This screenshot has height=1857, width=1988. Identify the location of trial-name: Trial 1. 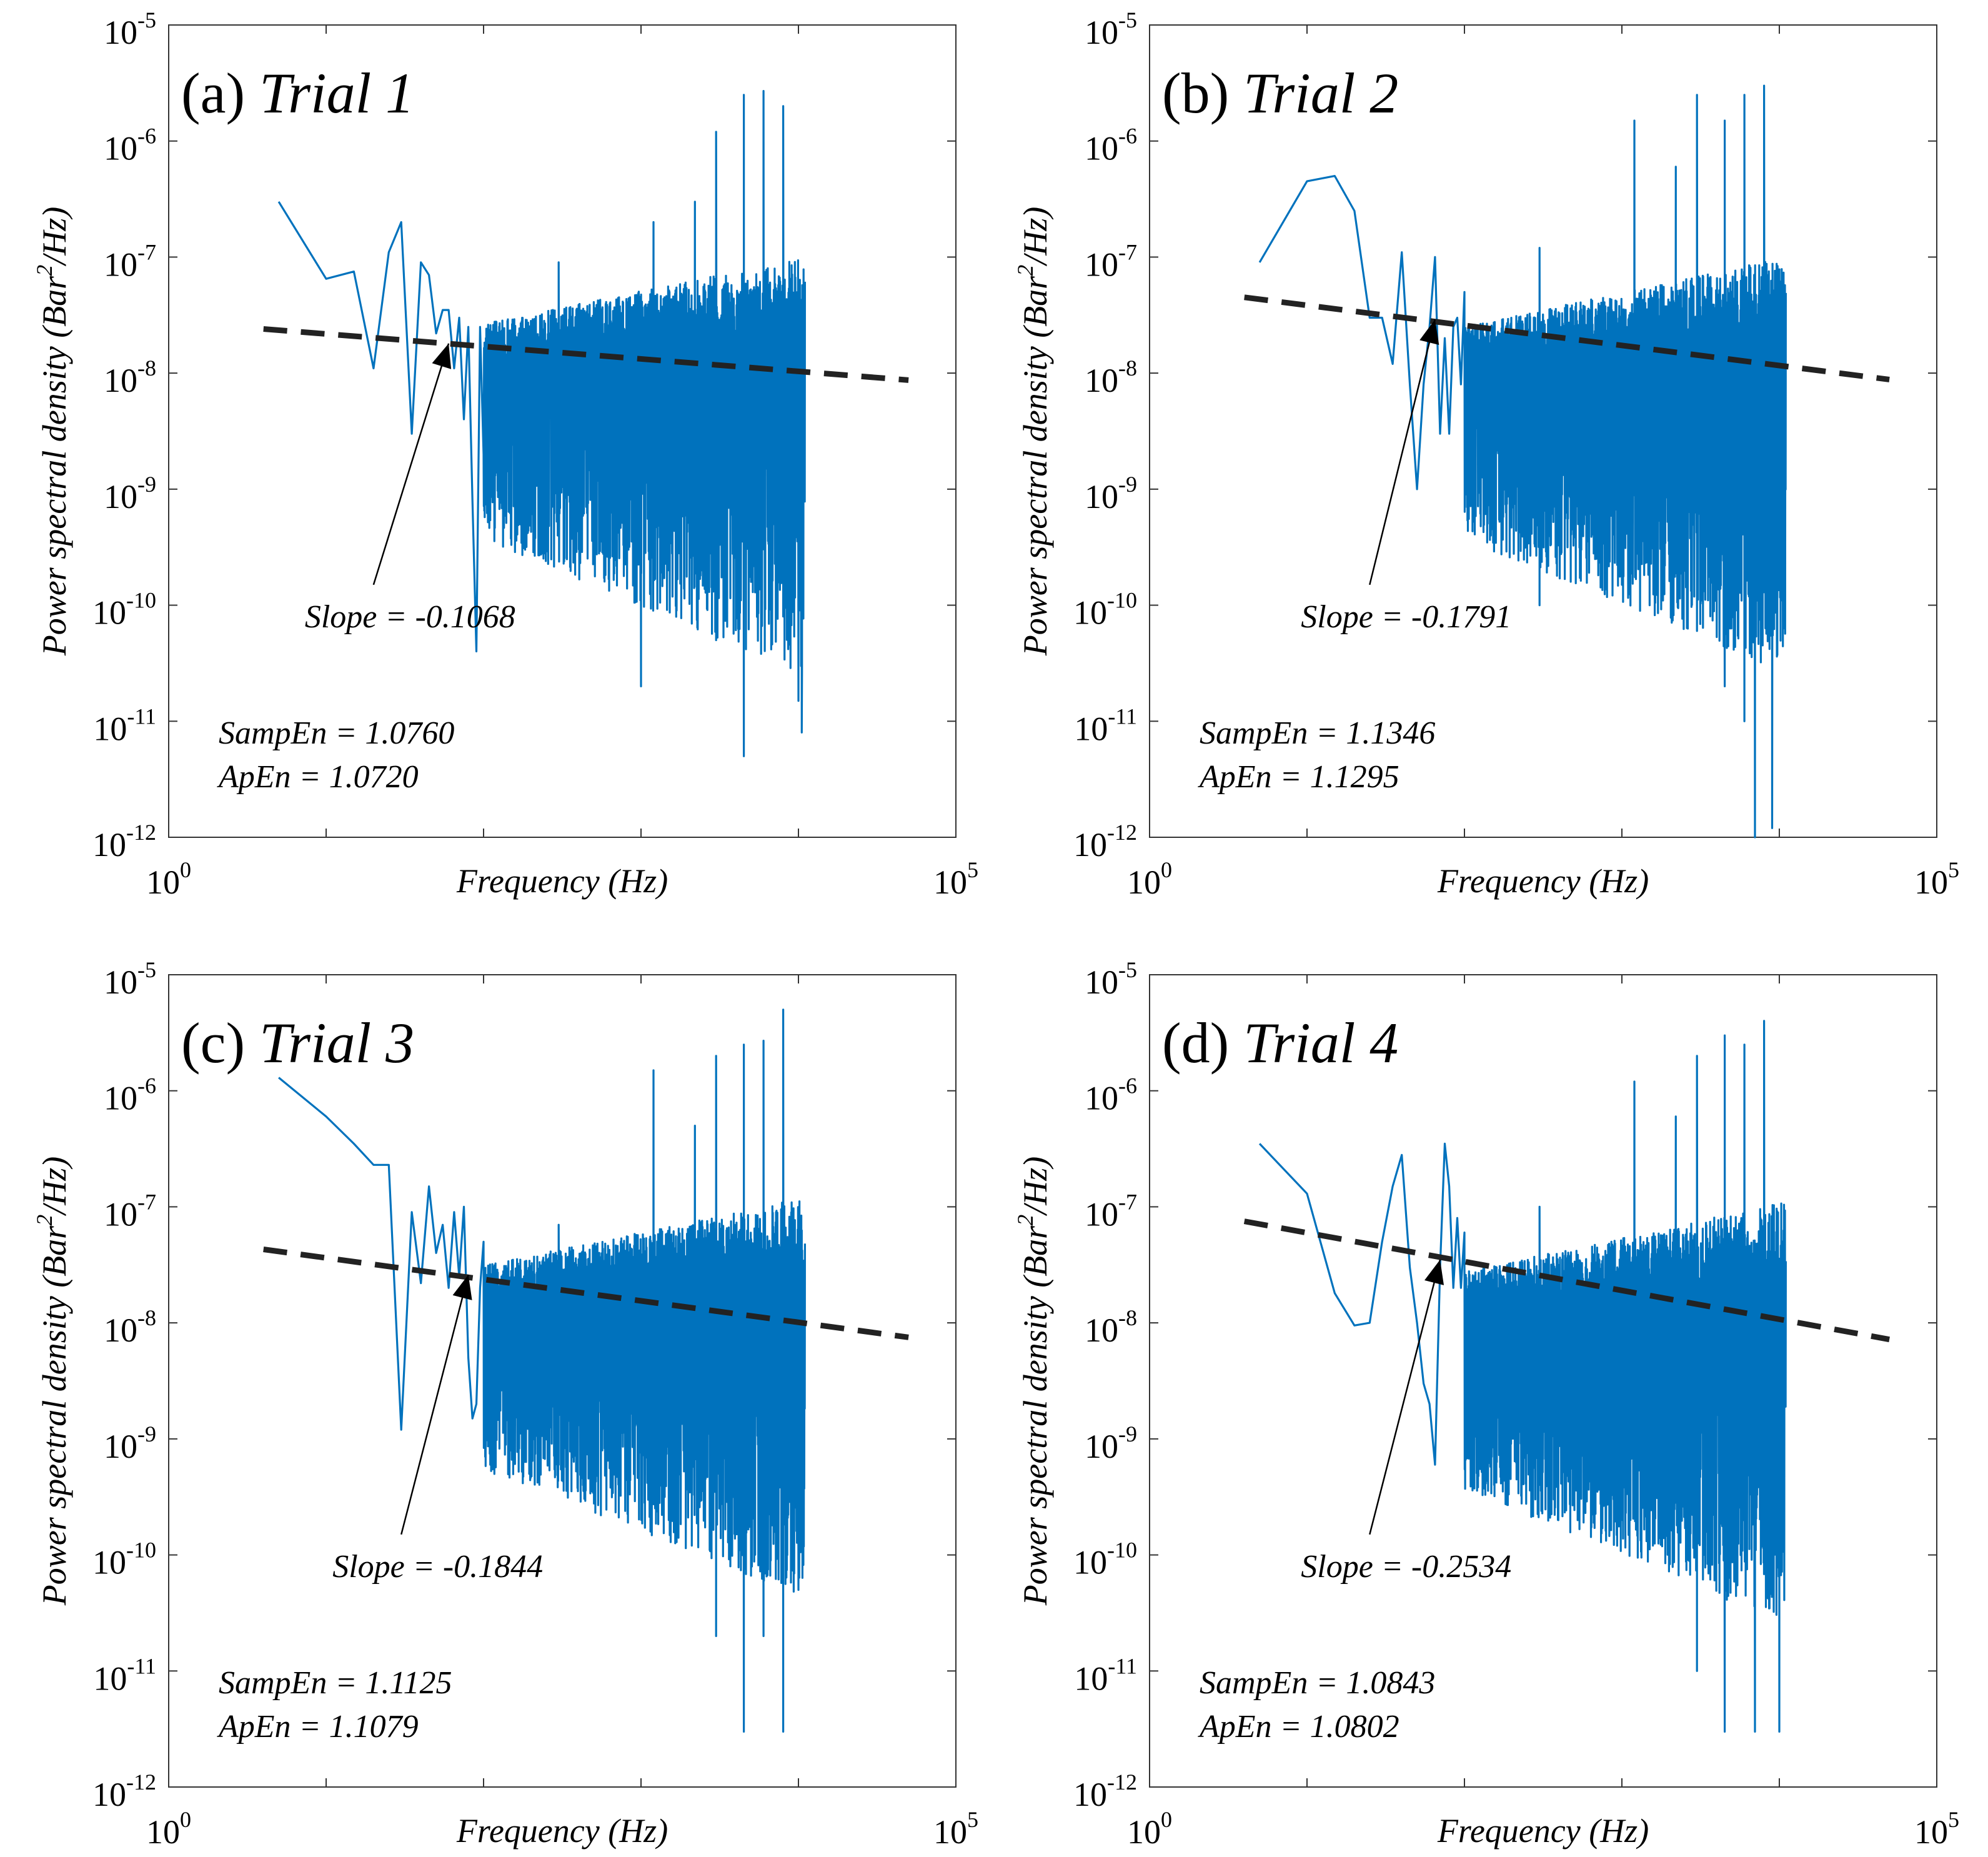
(336, 93).